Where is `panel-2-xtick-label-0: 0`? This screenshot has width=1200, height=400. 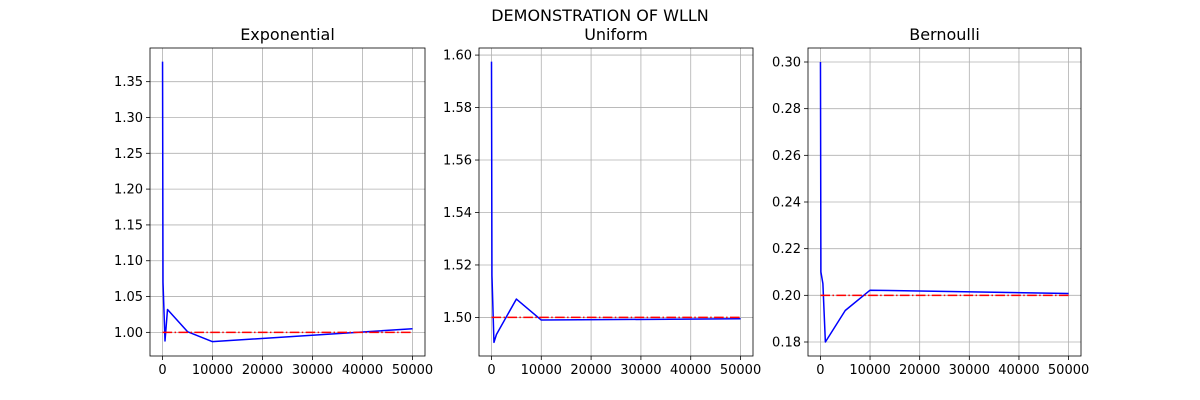
panel-2-xtick-label-0: 0 is located at coordinates (491, 370).